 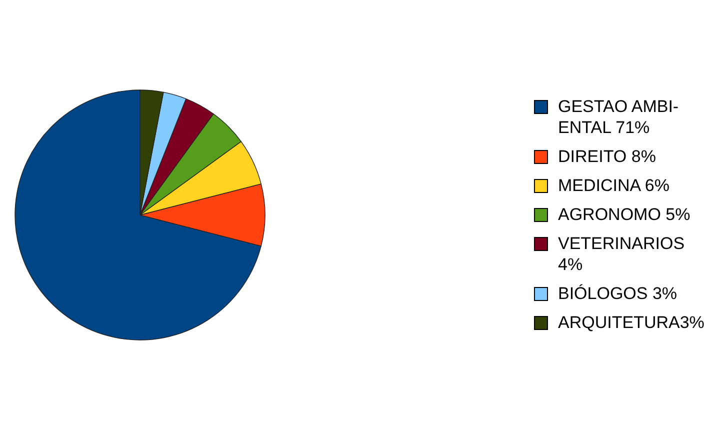 What do you see at coordinates (618, 293) in the screenshot?
I see `legend-label: BIÓLOGOS 3%` at bounding box center [618, 293].